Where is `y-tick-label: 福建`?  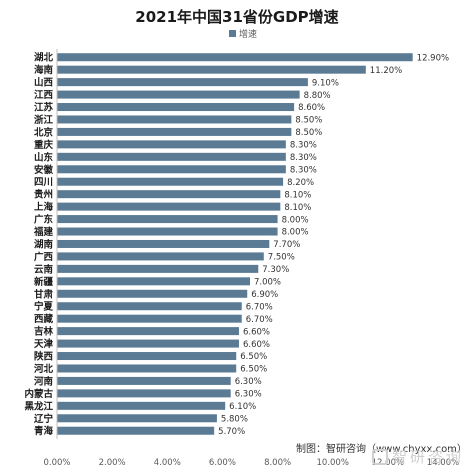
y-tick-label: 福建 is located at coordinates (43, 232).